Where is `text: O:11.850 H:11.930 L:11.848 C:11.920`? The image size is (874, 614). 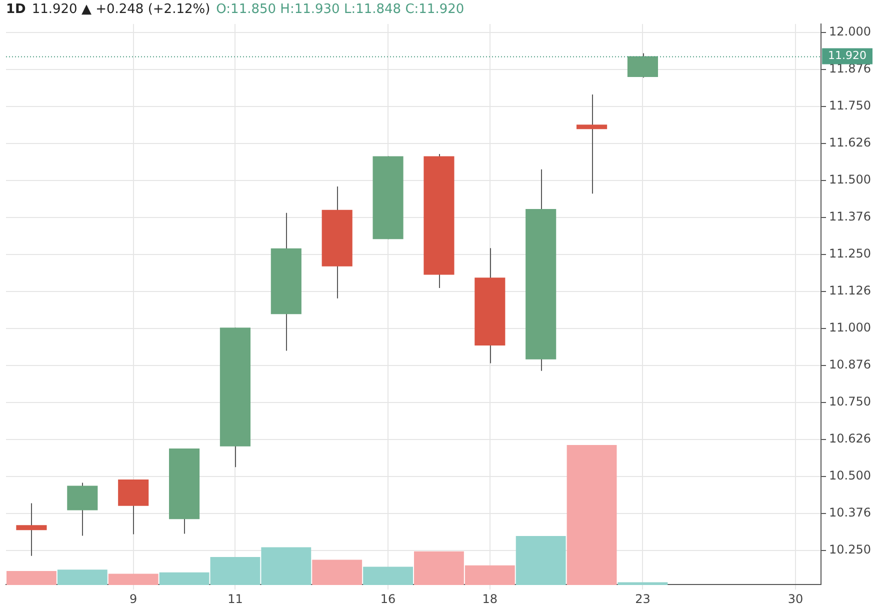
text: O:11.850 H:11.930 L:11.848 C:11.920 is located at coordinates (340, 9).